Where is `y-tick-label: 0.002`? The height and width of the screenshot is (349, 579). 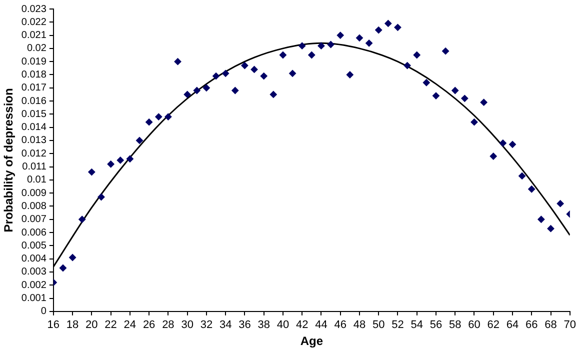 y-tick-label: 0.002 is located at coordinates (34, 285).